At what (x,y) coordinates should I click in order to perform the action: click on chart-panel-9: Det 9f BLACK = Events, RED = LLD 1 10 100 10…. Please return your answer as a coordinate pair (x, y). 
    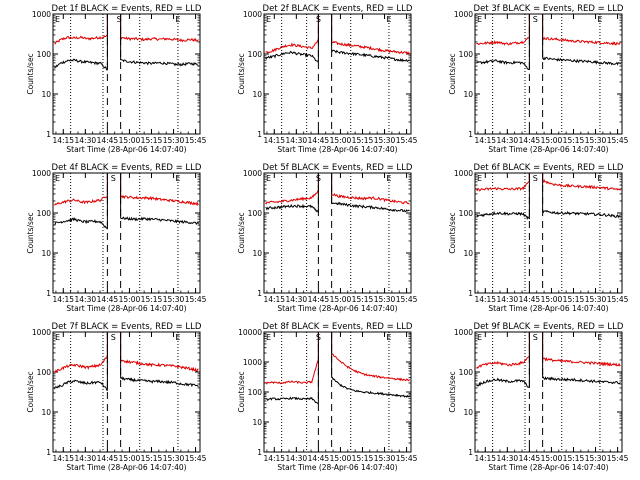
    Looking at the image, I should click on (538, 397).